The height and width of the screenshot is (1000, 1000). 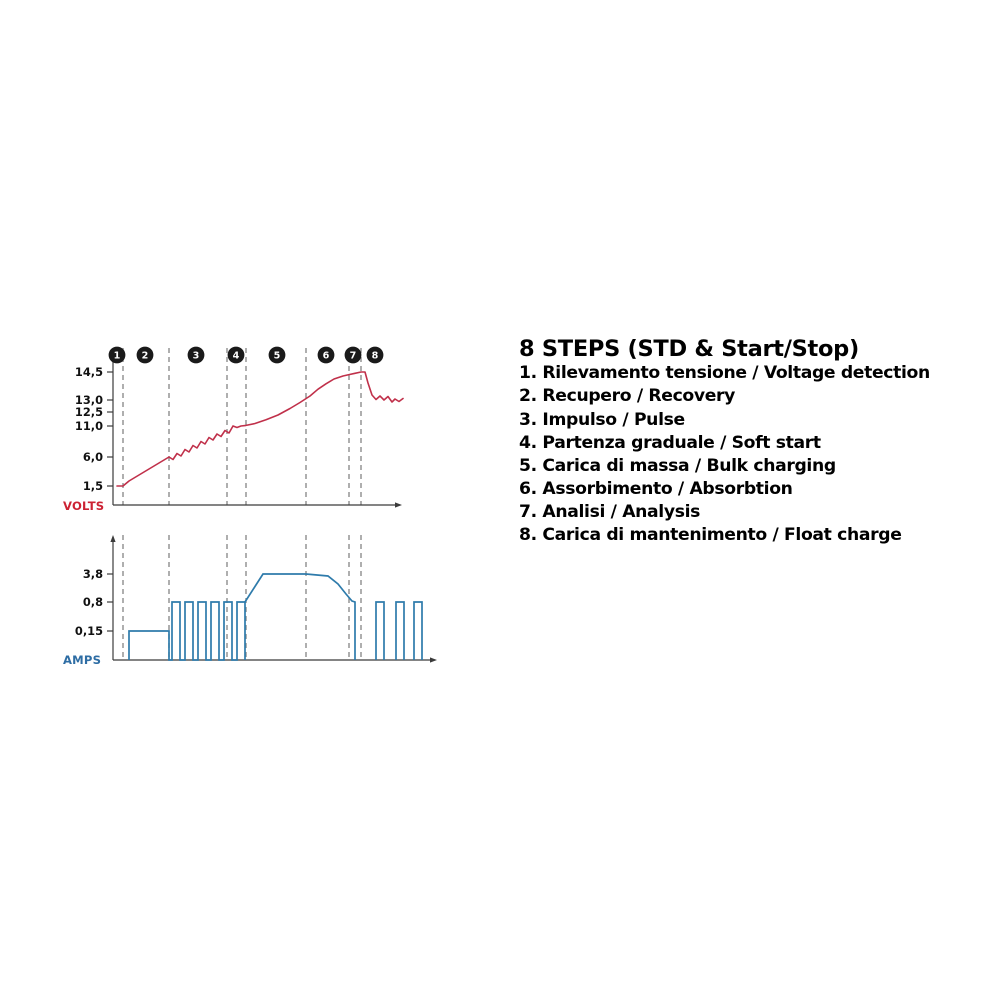 I want to click on step-badge-3-circle, so click(x=196, y=355).